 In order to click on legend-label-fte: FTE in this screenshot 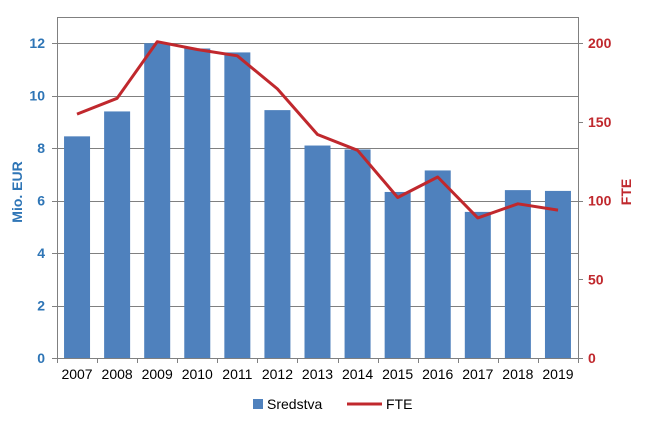, I will do `click(399, 404)`.